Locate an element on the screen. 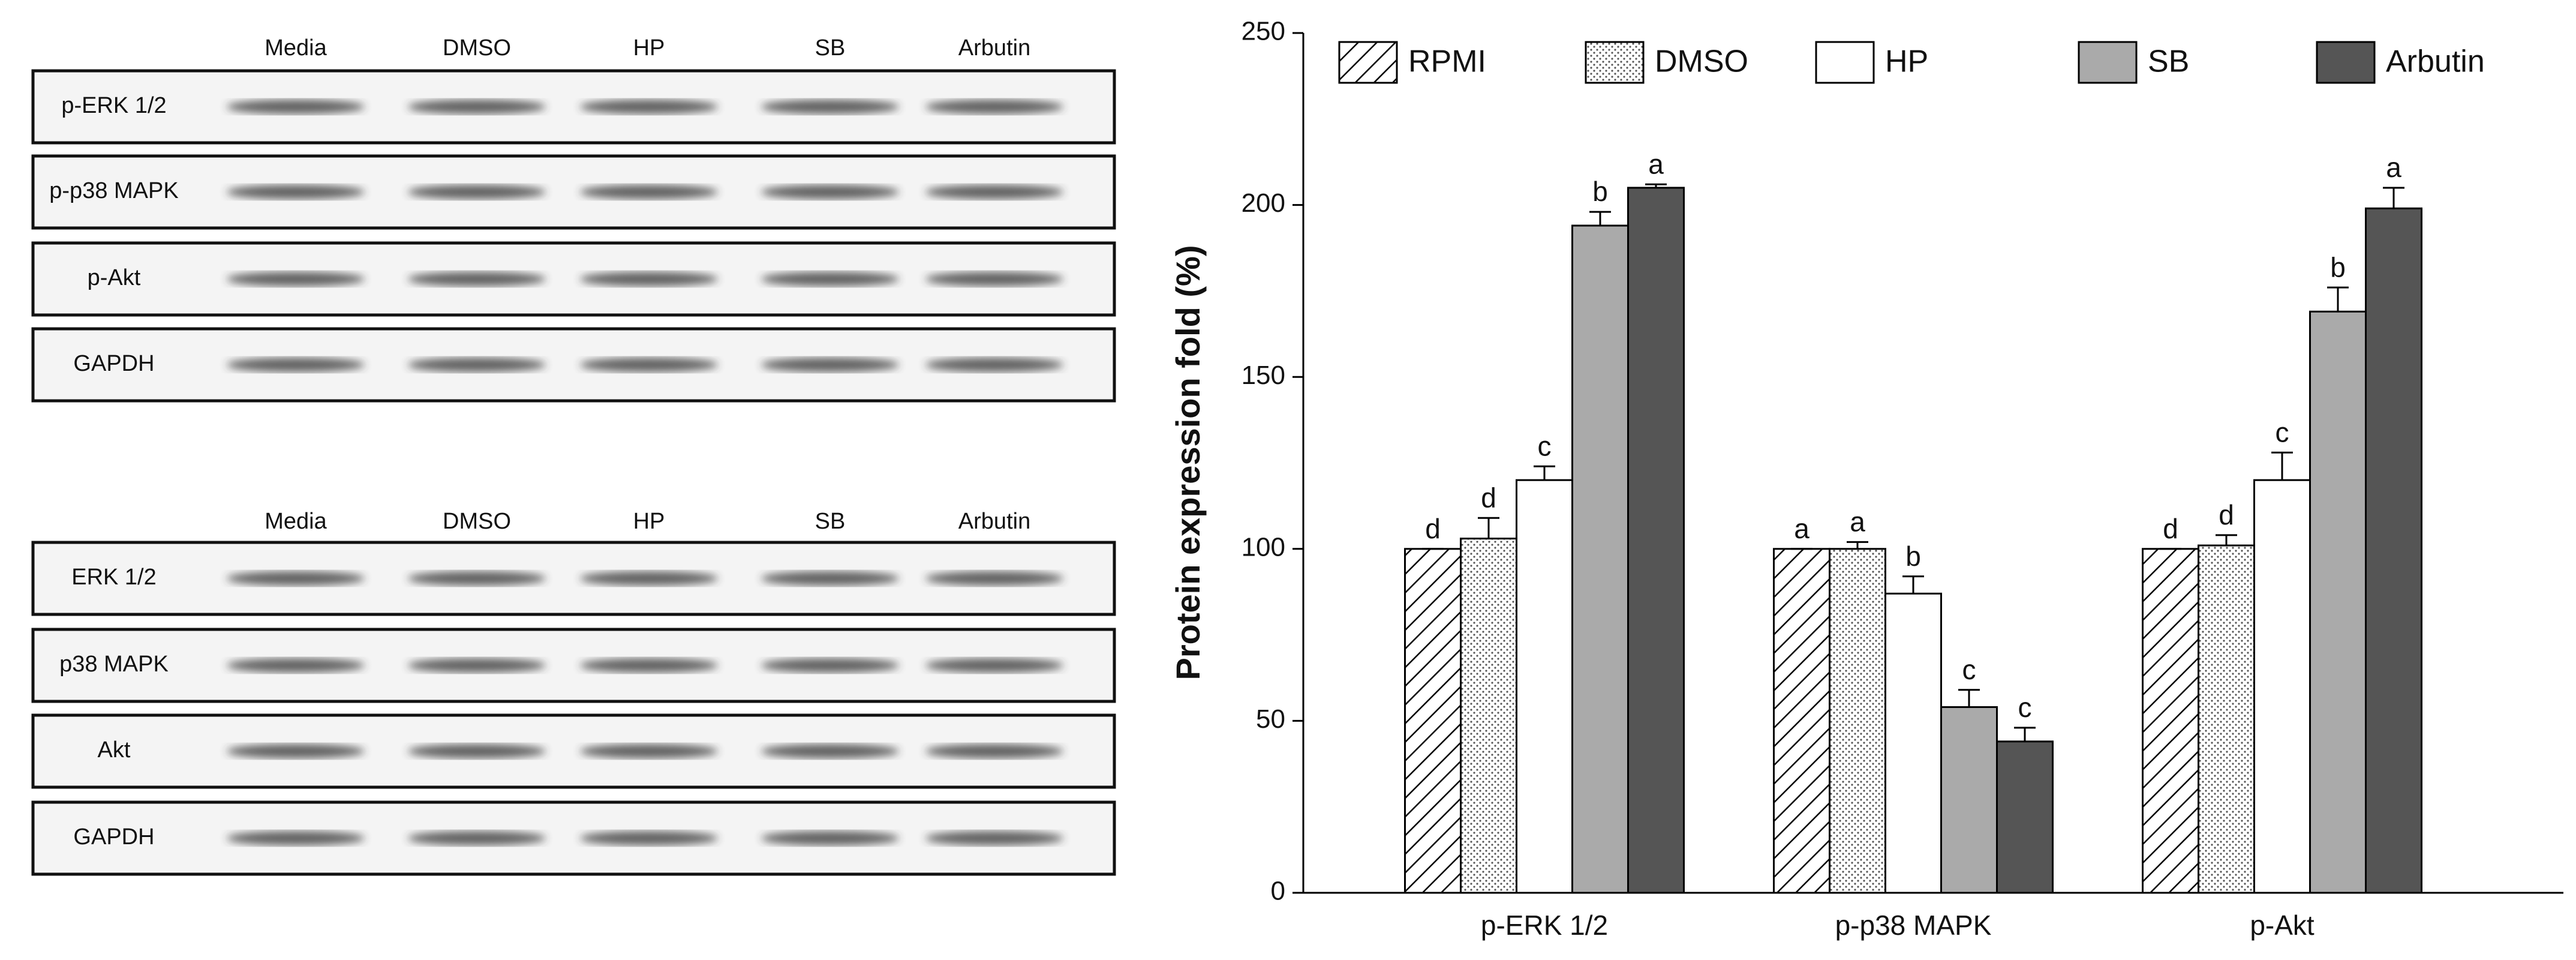  blot-row-label: p38 MAPK is located at coordinates (114, 664).